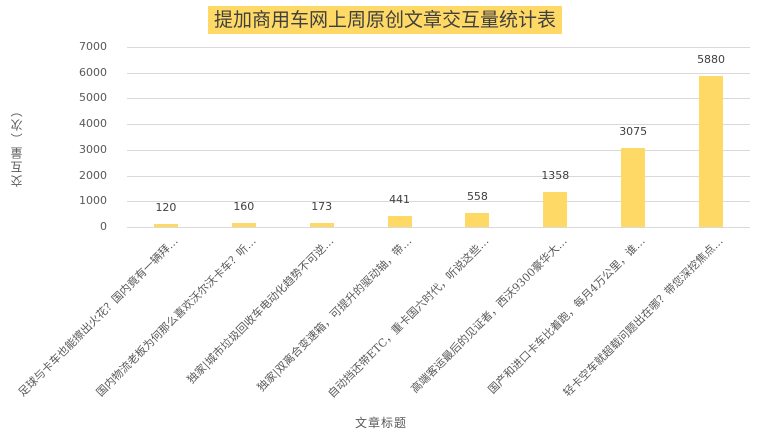 The height and width of the screenshot is (441, 761). What do you see at coordinates (103, 226) in the screenshot?
I see `y-tick-label: 0` at bounding box center [103, 226].